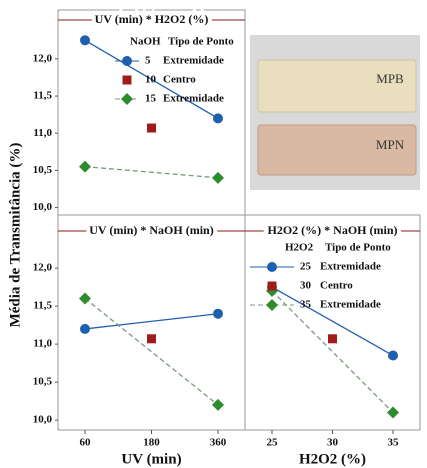 Image resolution: width=427 pixels, height=468 pixels. Describe the element at coordinates (390, 144) in the screenshot. I see `photo-label: MPN` at that location.